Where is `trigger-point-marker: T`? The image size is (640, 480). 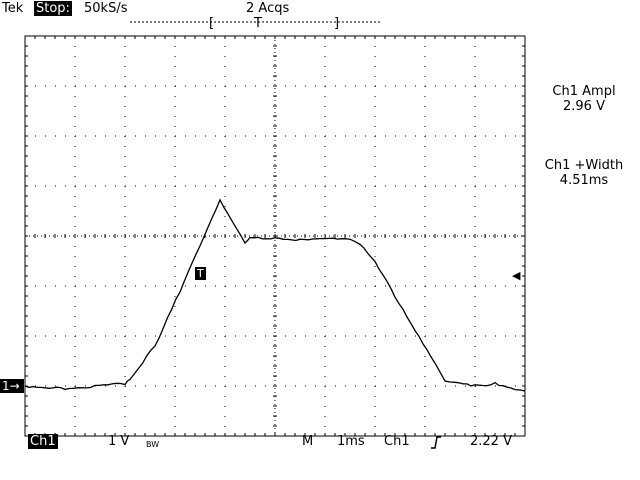
trigger-point-marker: T is located at coordinates (200, 273).